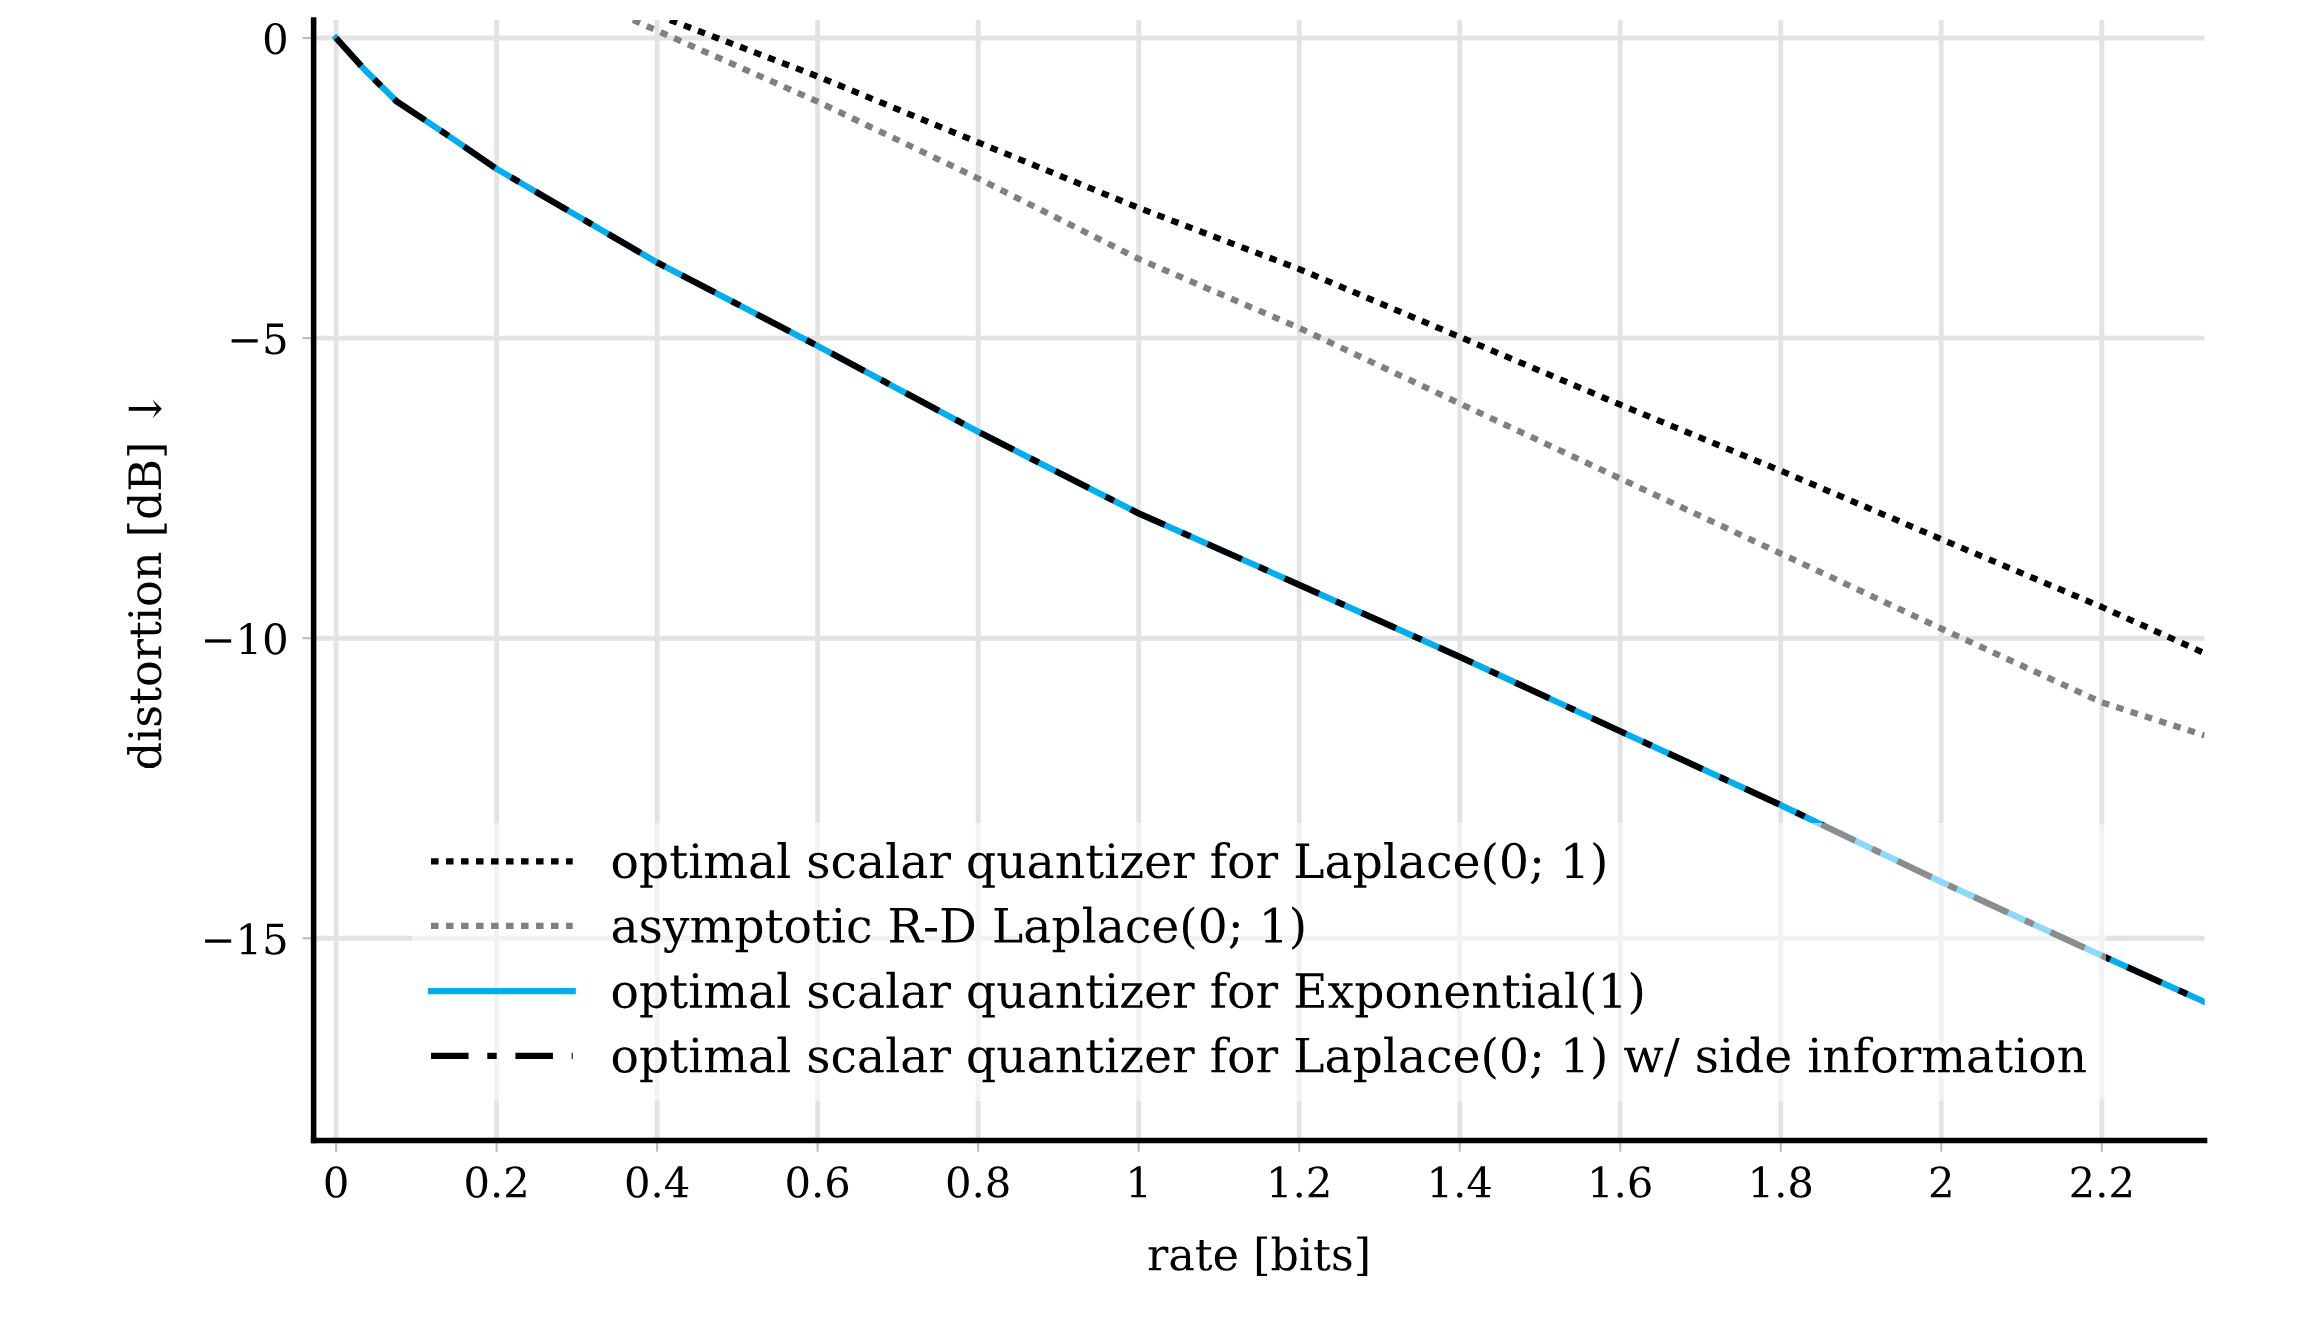  I want to click on x-tick-label: 2.2, so click(2101, 1182).